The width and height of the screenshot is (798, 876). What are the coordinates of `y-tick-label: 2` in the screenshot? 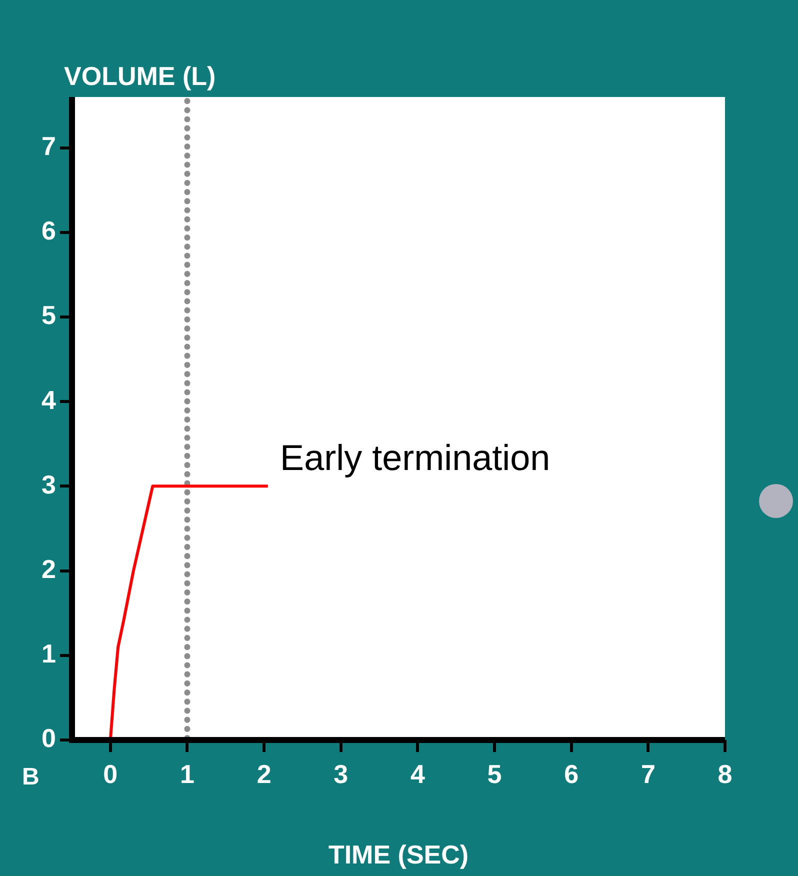 It's located at (49, 569).